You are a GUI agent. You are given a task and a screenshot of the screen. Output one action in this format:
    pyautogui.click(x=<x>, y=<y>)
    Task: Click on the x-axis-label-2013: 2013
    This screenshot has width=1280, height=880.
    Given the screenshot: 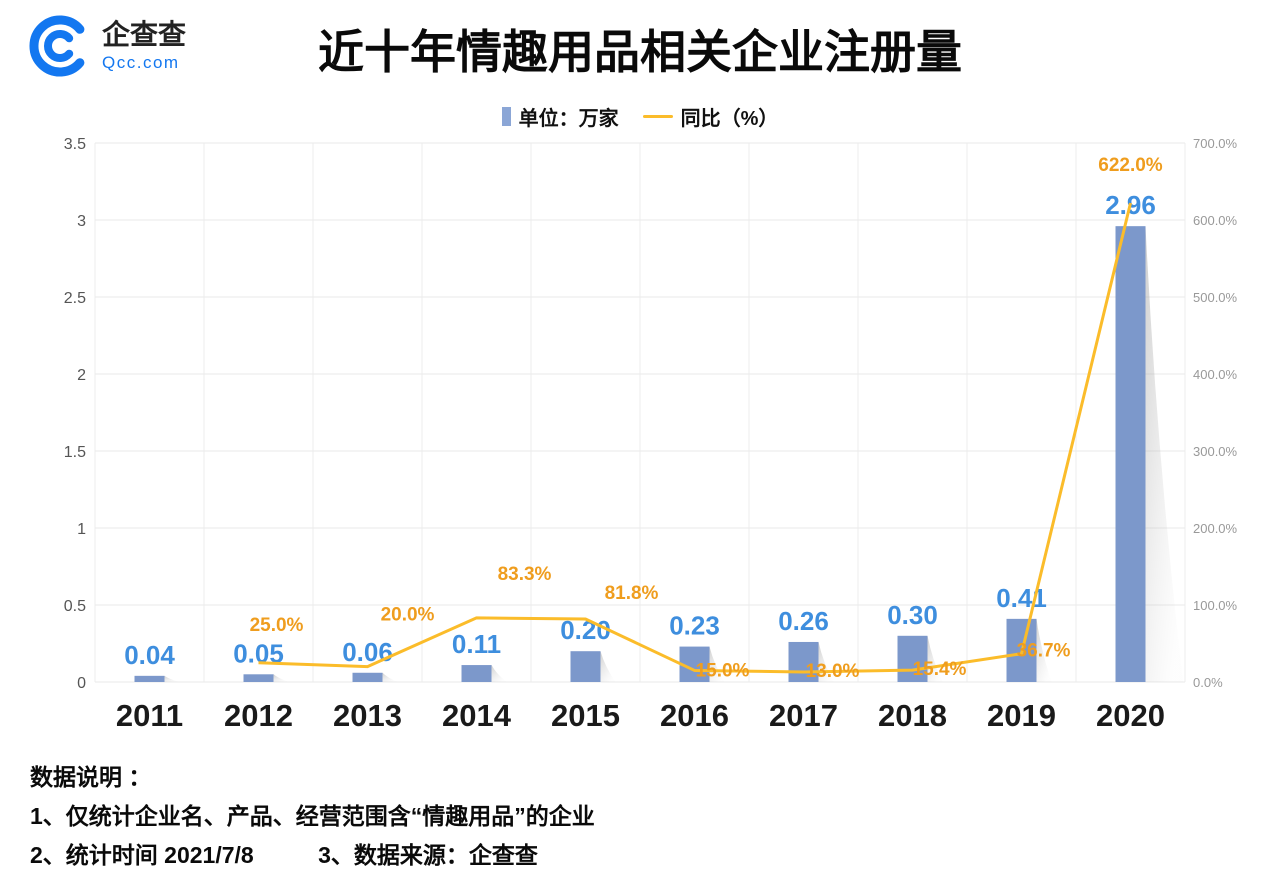 What is the action you would take?
    pyautogui.click(x=367, y=715)
    